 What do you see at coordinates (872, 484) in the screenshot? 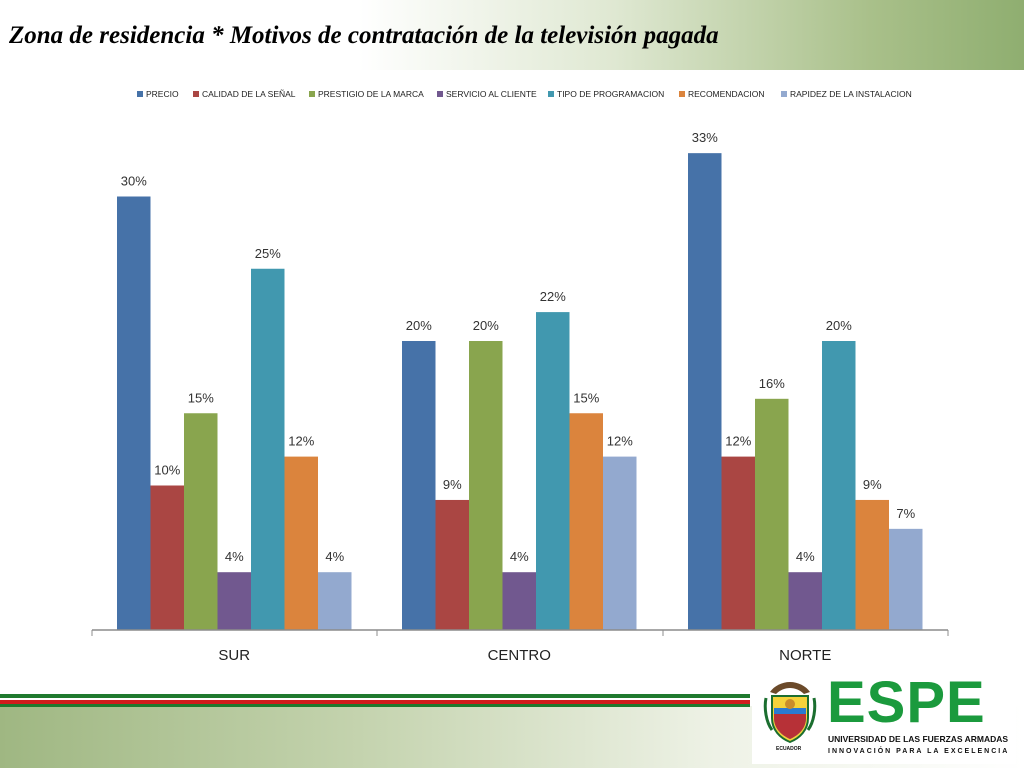
I see `data-label-norte-recomendacion: 9%` at bounding box center [872, 484].